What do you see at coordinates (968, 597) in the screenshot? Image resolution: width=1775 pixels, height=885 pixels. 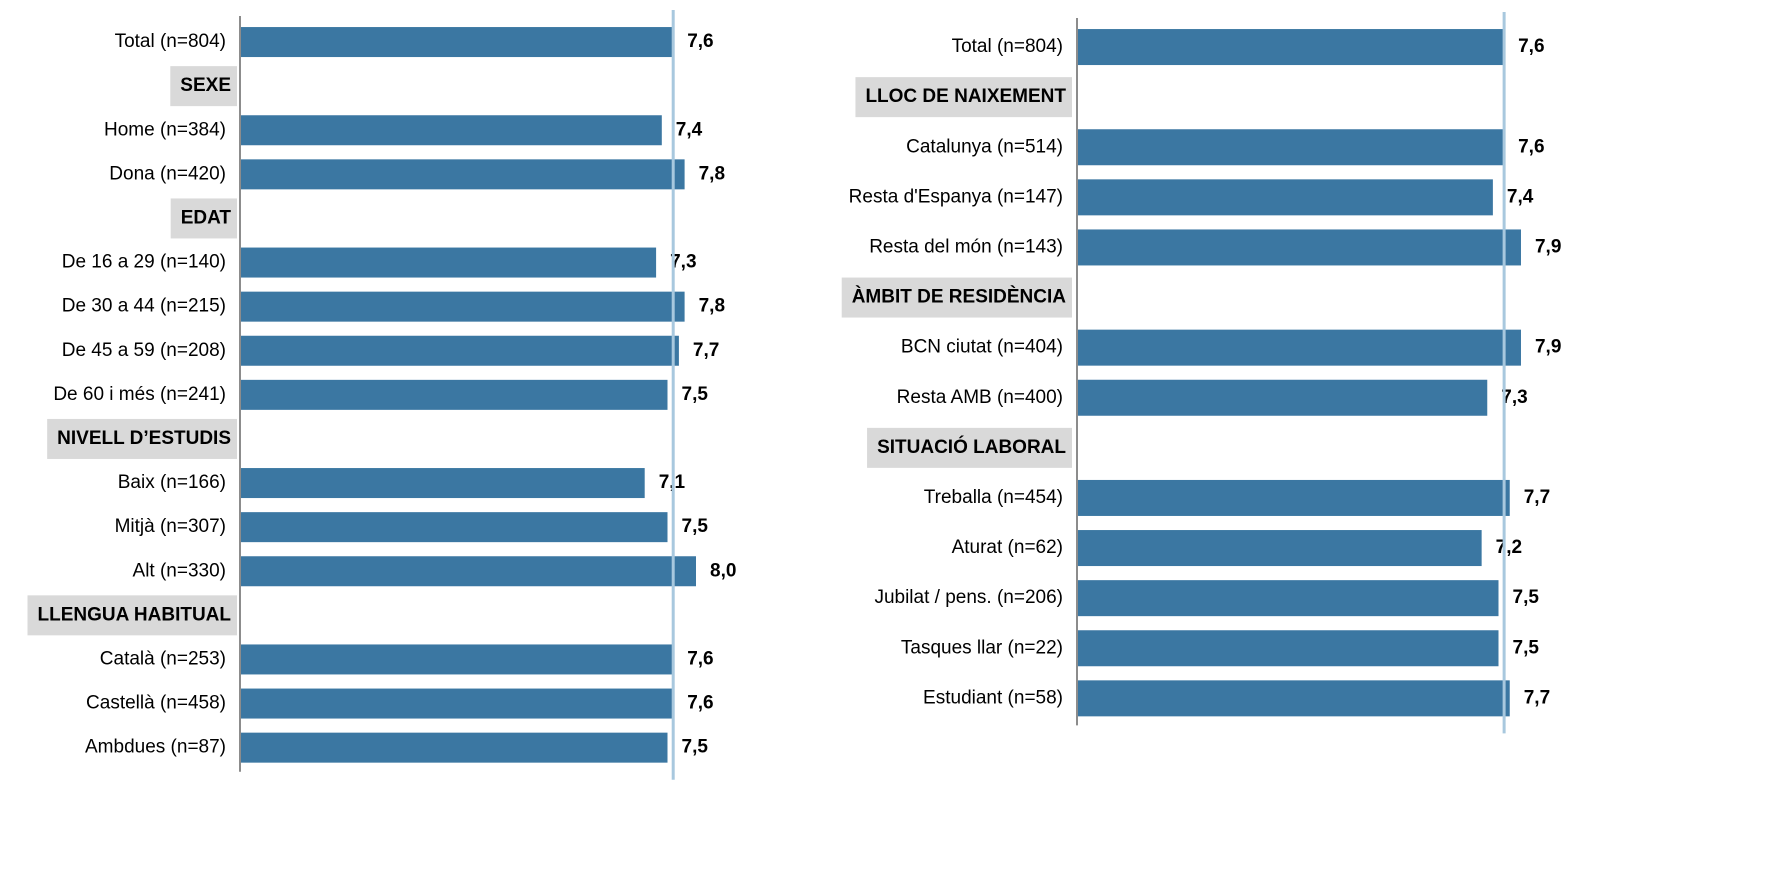 I see `category-label: Jubilat / pens. (n=206)` at bounding box center [968, 597].